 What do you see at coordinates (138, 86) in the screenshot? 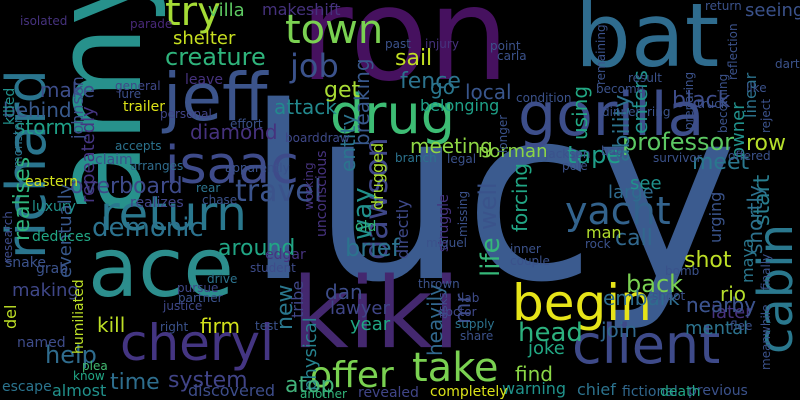
I see `word-general: general` at bounding box center [138, 86].